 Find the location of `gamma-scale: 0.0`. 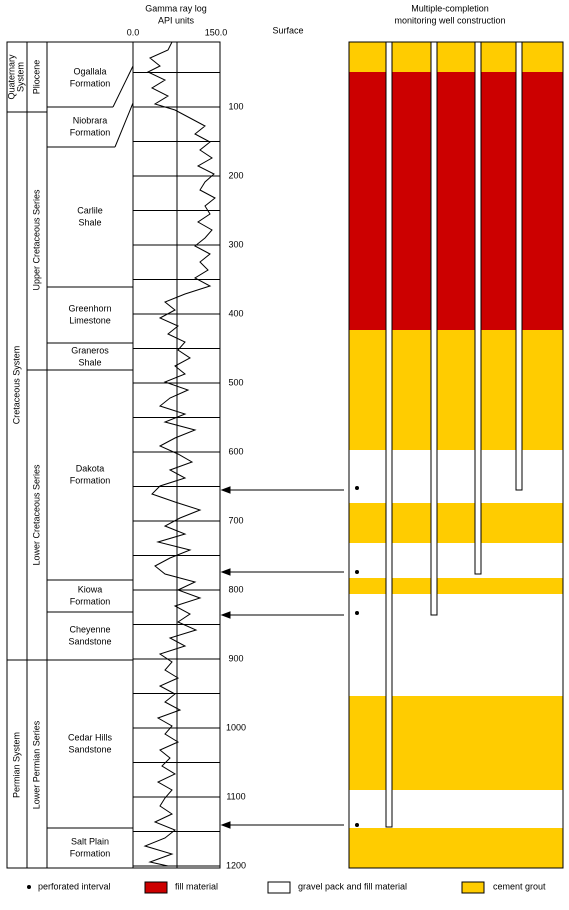

gamma-scale: 0.0 is located at coordinates (133, 32).